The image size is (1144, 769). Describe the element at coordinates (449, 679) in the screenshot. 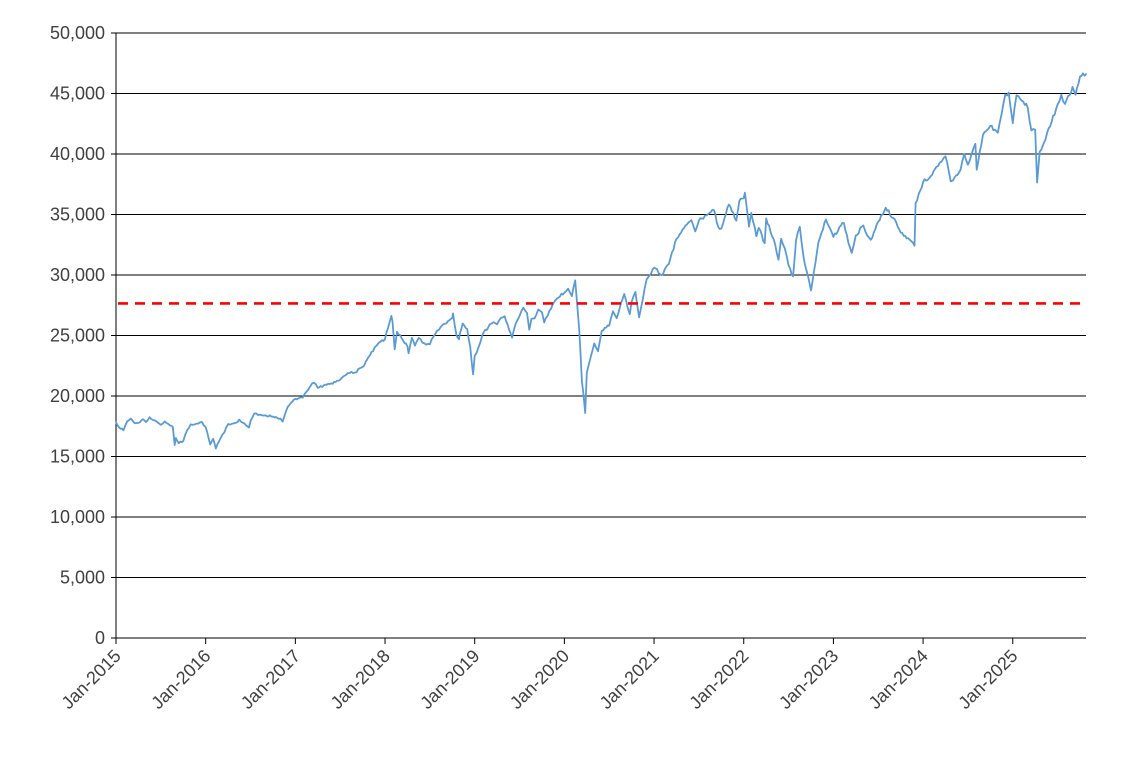

I see `x-axis-tick-label: Jan-2019` at that location.